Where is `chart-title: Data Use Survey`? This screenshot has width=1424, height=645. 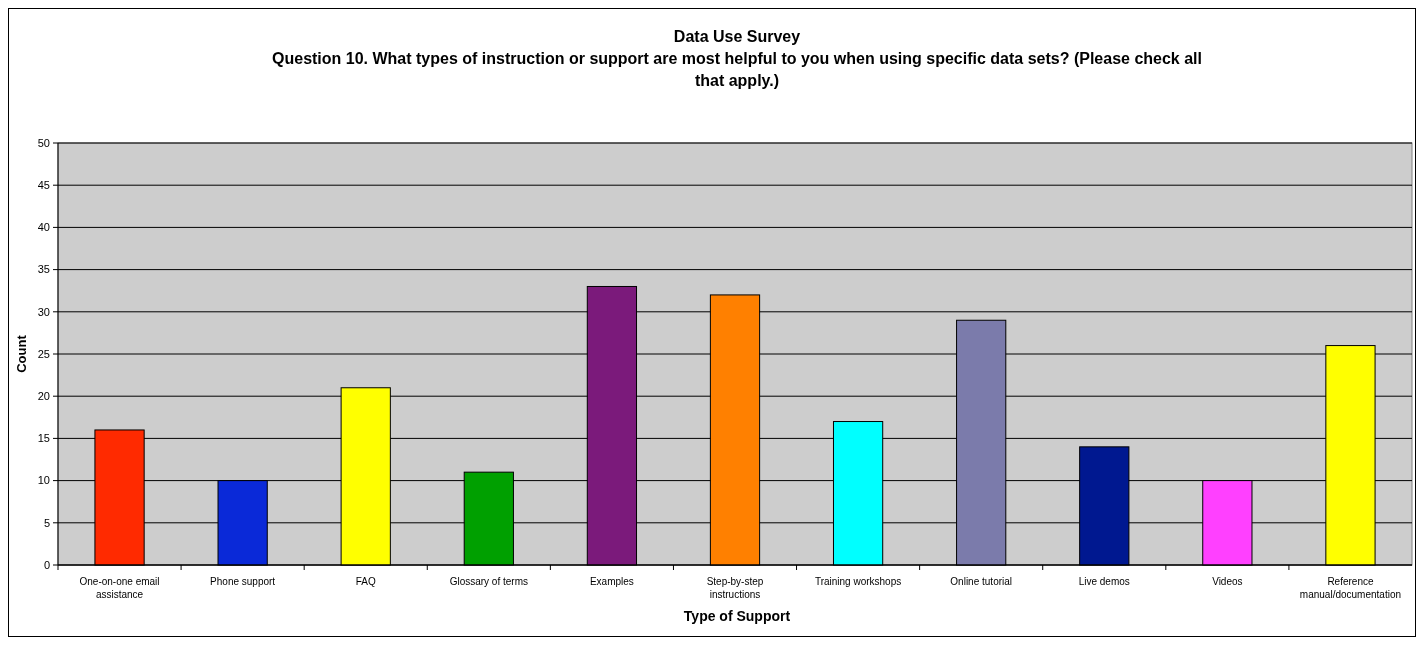
chart-title: Data Use Survey is located at coordinates (737, 36).